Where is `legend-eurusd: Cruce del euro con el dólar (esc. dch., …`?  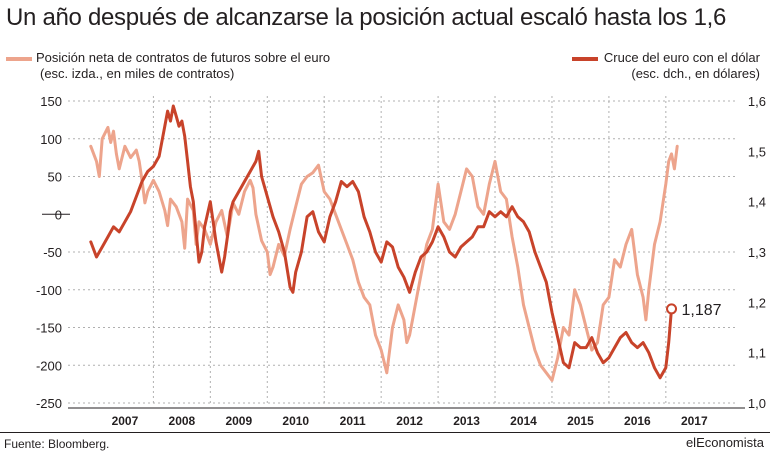 legend-eurusd: Cruce del euro con el dólar (esc. dch., … is located at coordinates (665, 66).